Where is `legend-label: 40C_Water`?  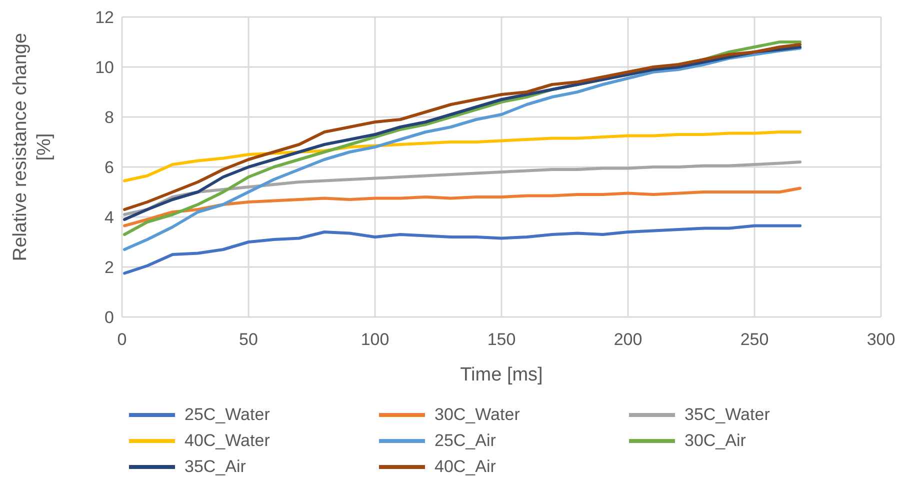
legend-label: 40C_Water is located at coordinates (227, 441).